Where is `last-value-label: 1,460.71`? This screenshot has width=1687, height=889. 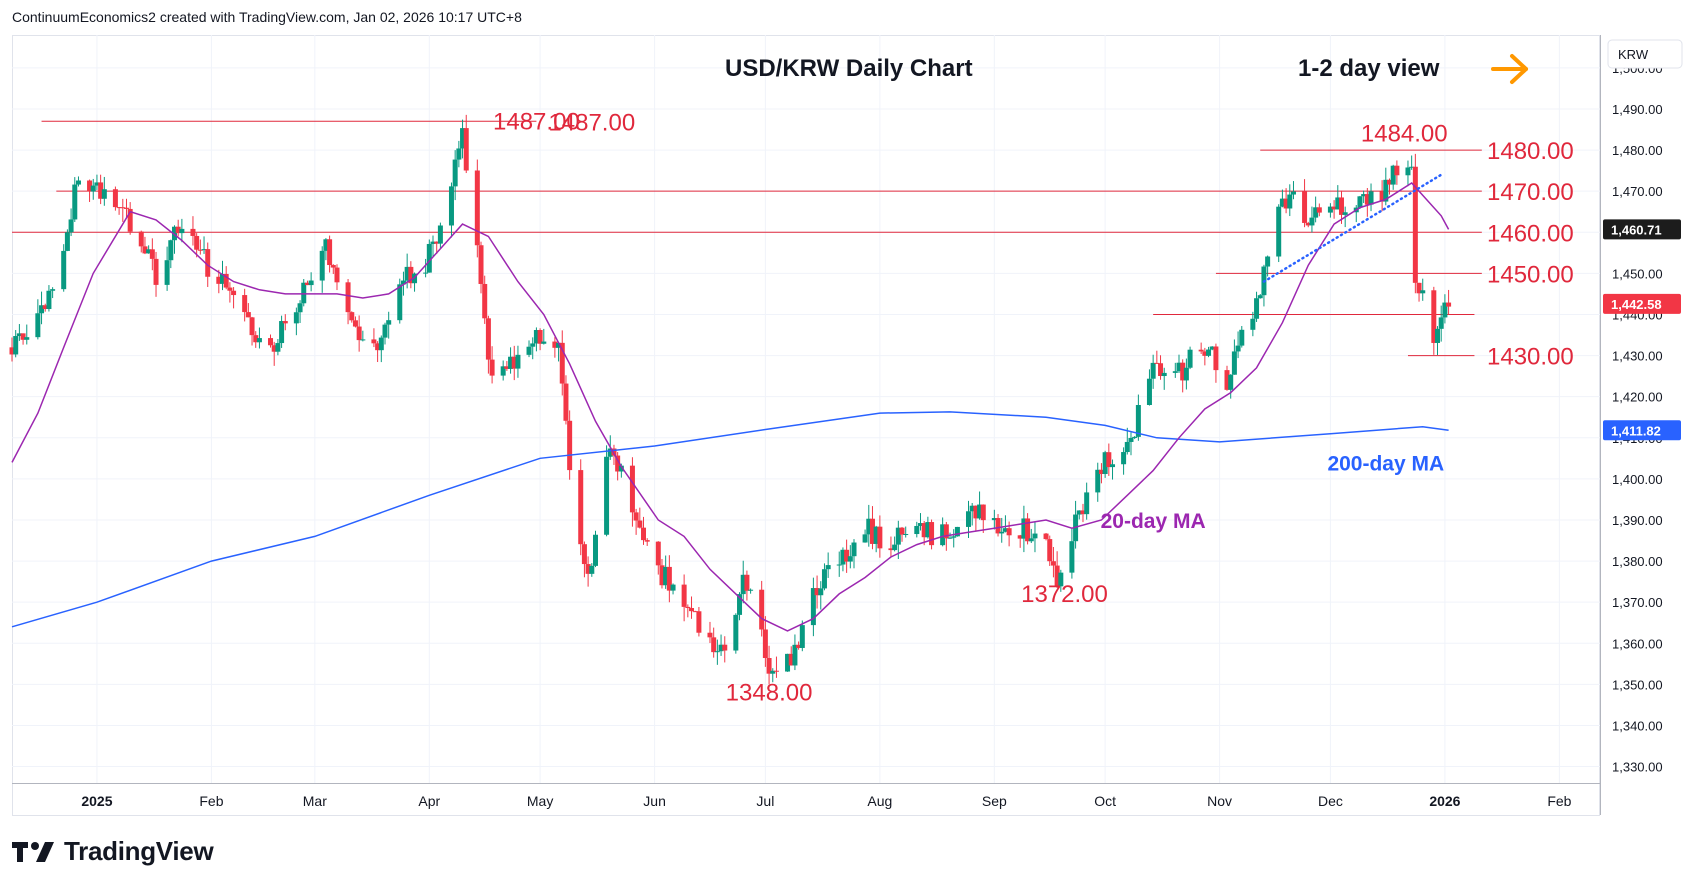 last-value-label: 1,460.71 is located at coordinates (1636, 229).